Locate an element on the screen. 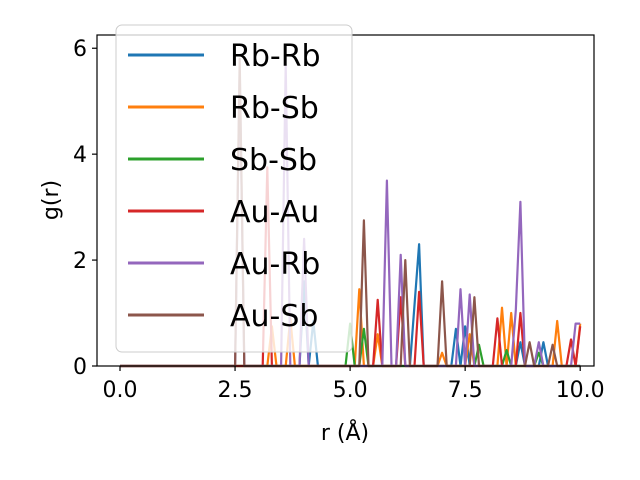 The height and width of the screenshot is (480, 640). legend-label: Au-Rb is located at coordinates (275, 264).